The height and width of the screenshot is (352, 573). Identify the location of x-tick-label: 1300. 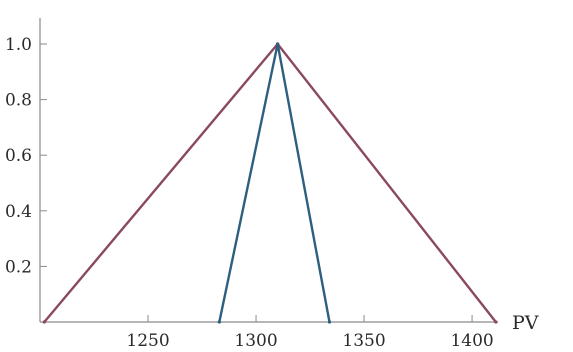
(255, 341).